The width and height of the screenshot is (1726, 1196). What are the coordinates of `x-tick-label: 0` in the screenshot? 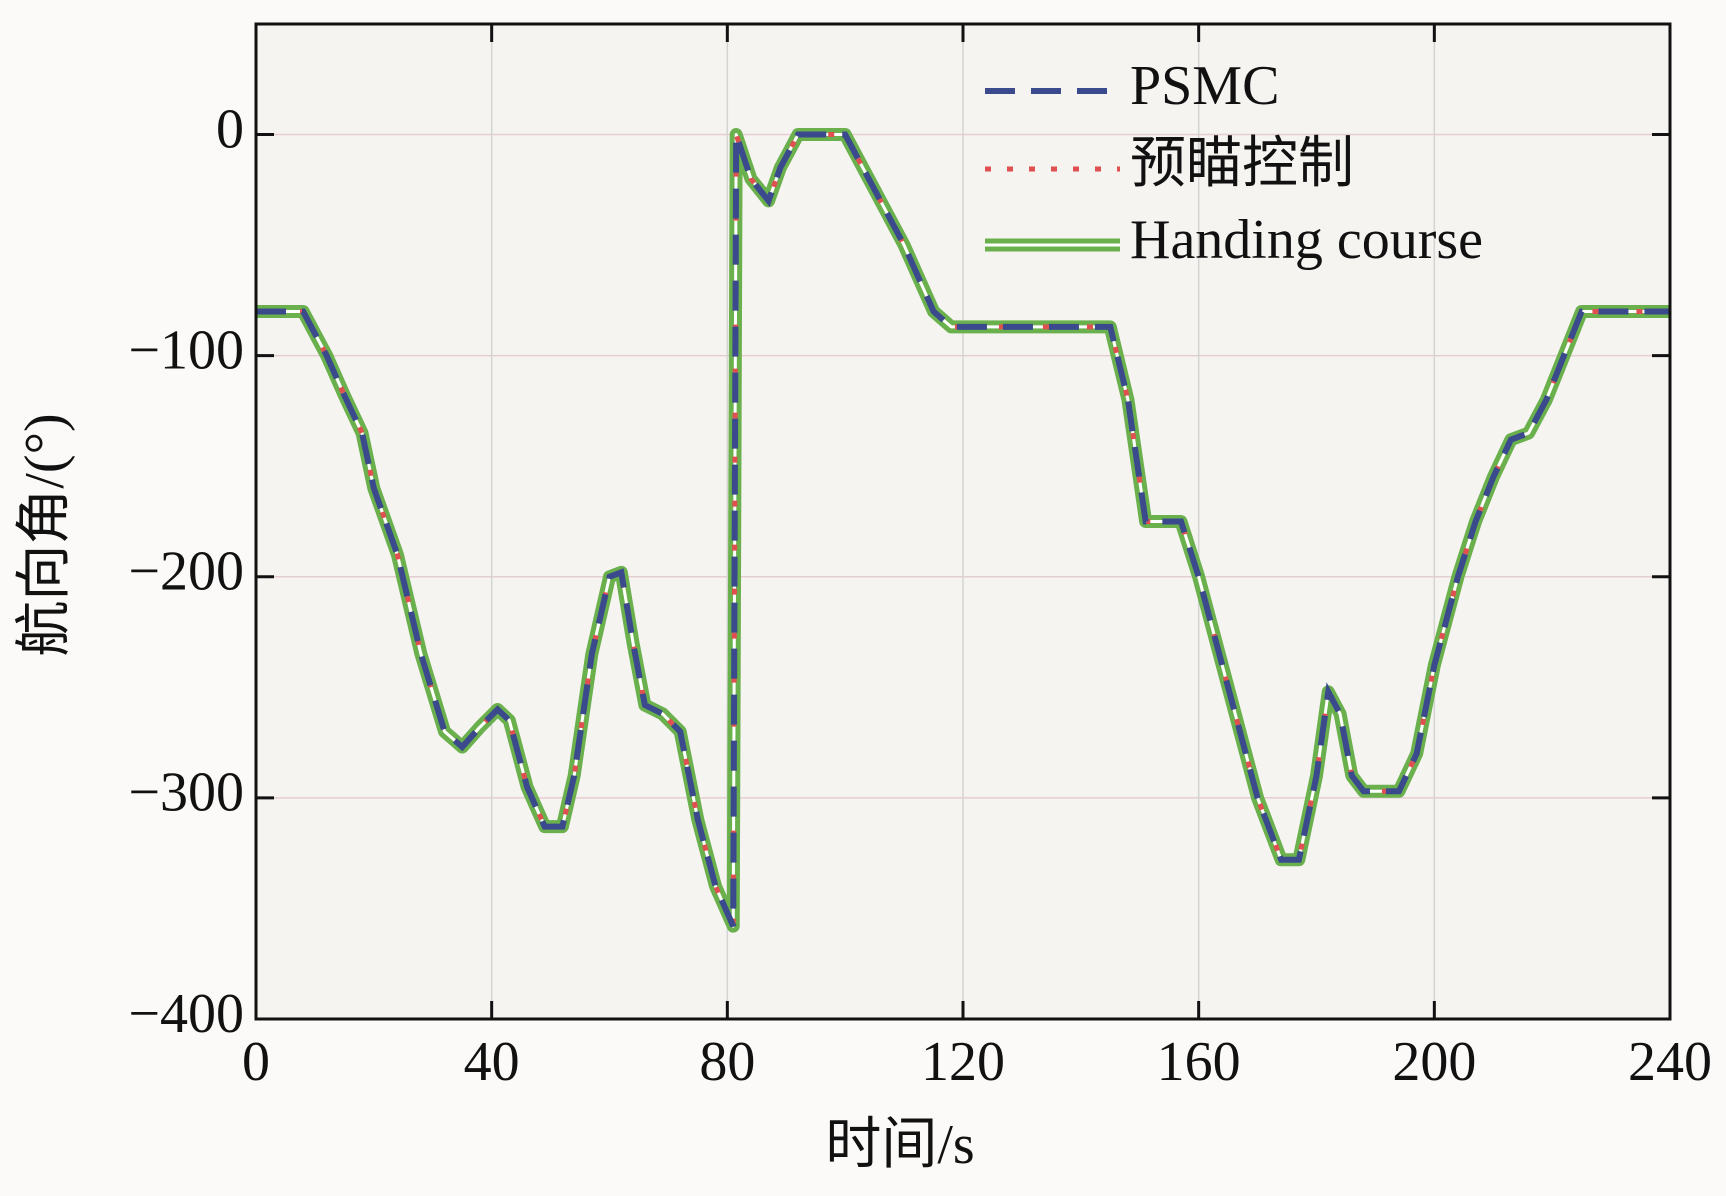 It's located at (256, 1062).